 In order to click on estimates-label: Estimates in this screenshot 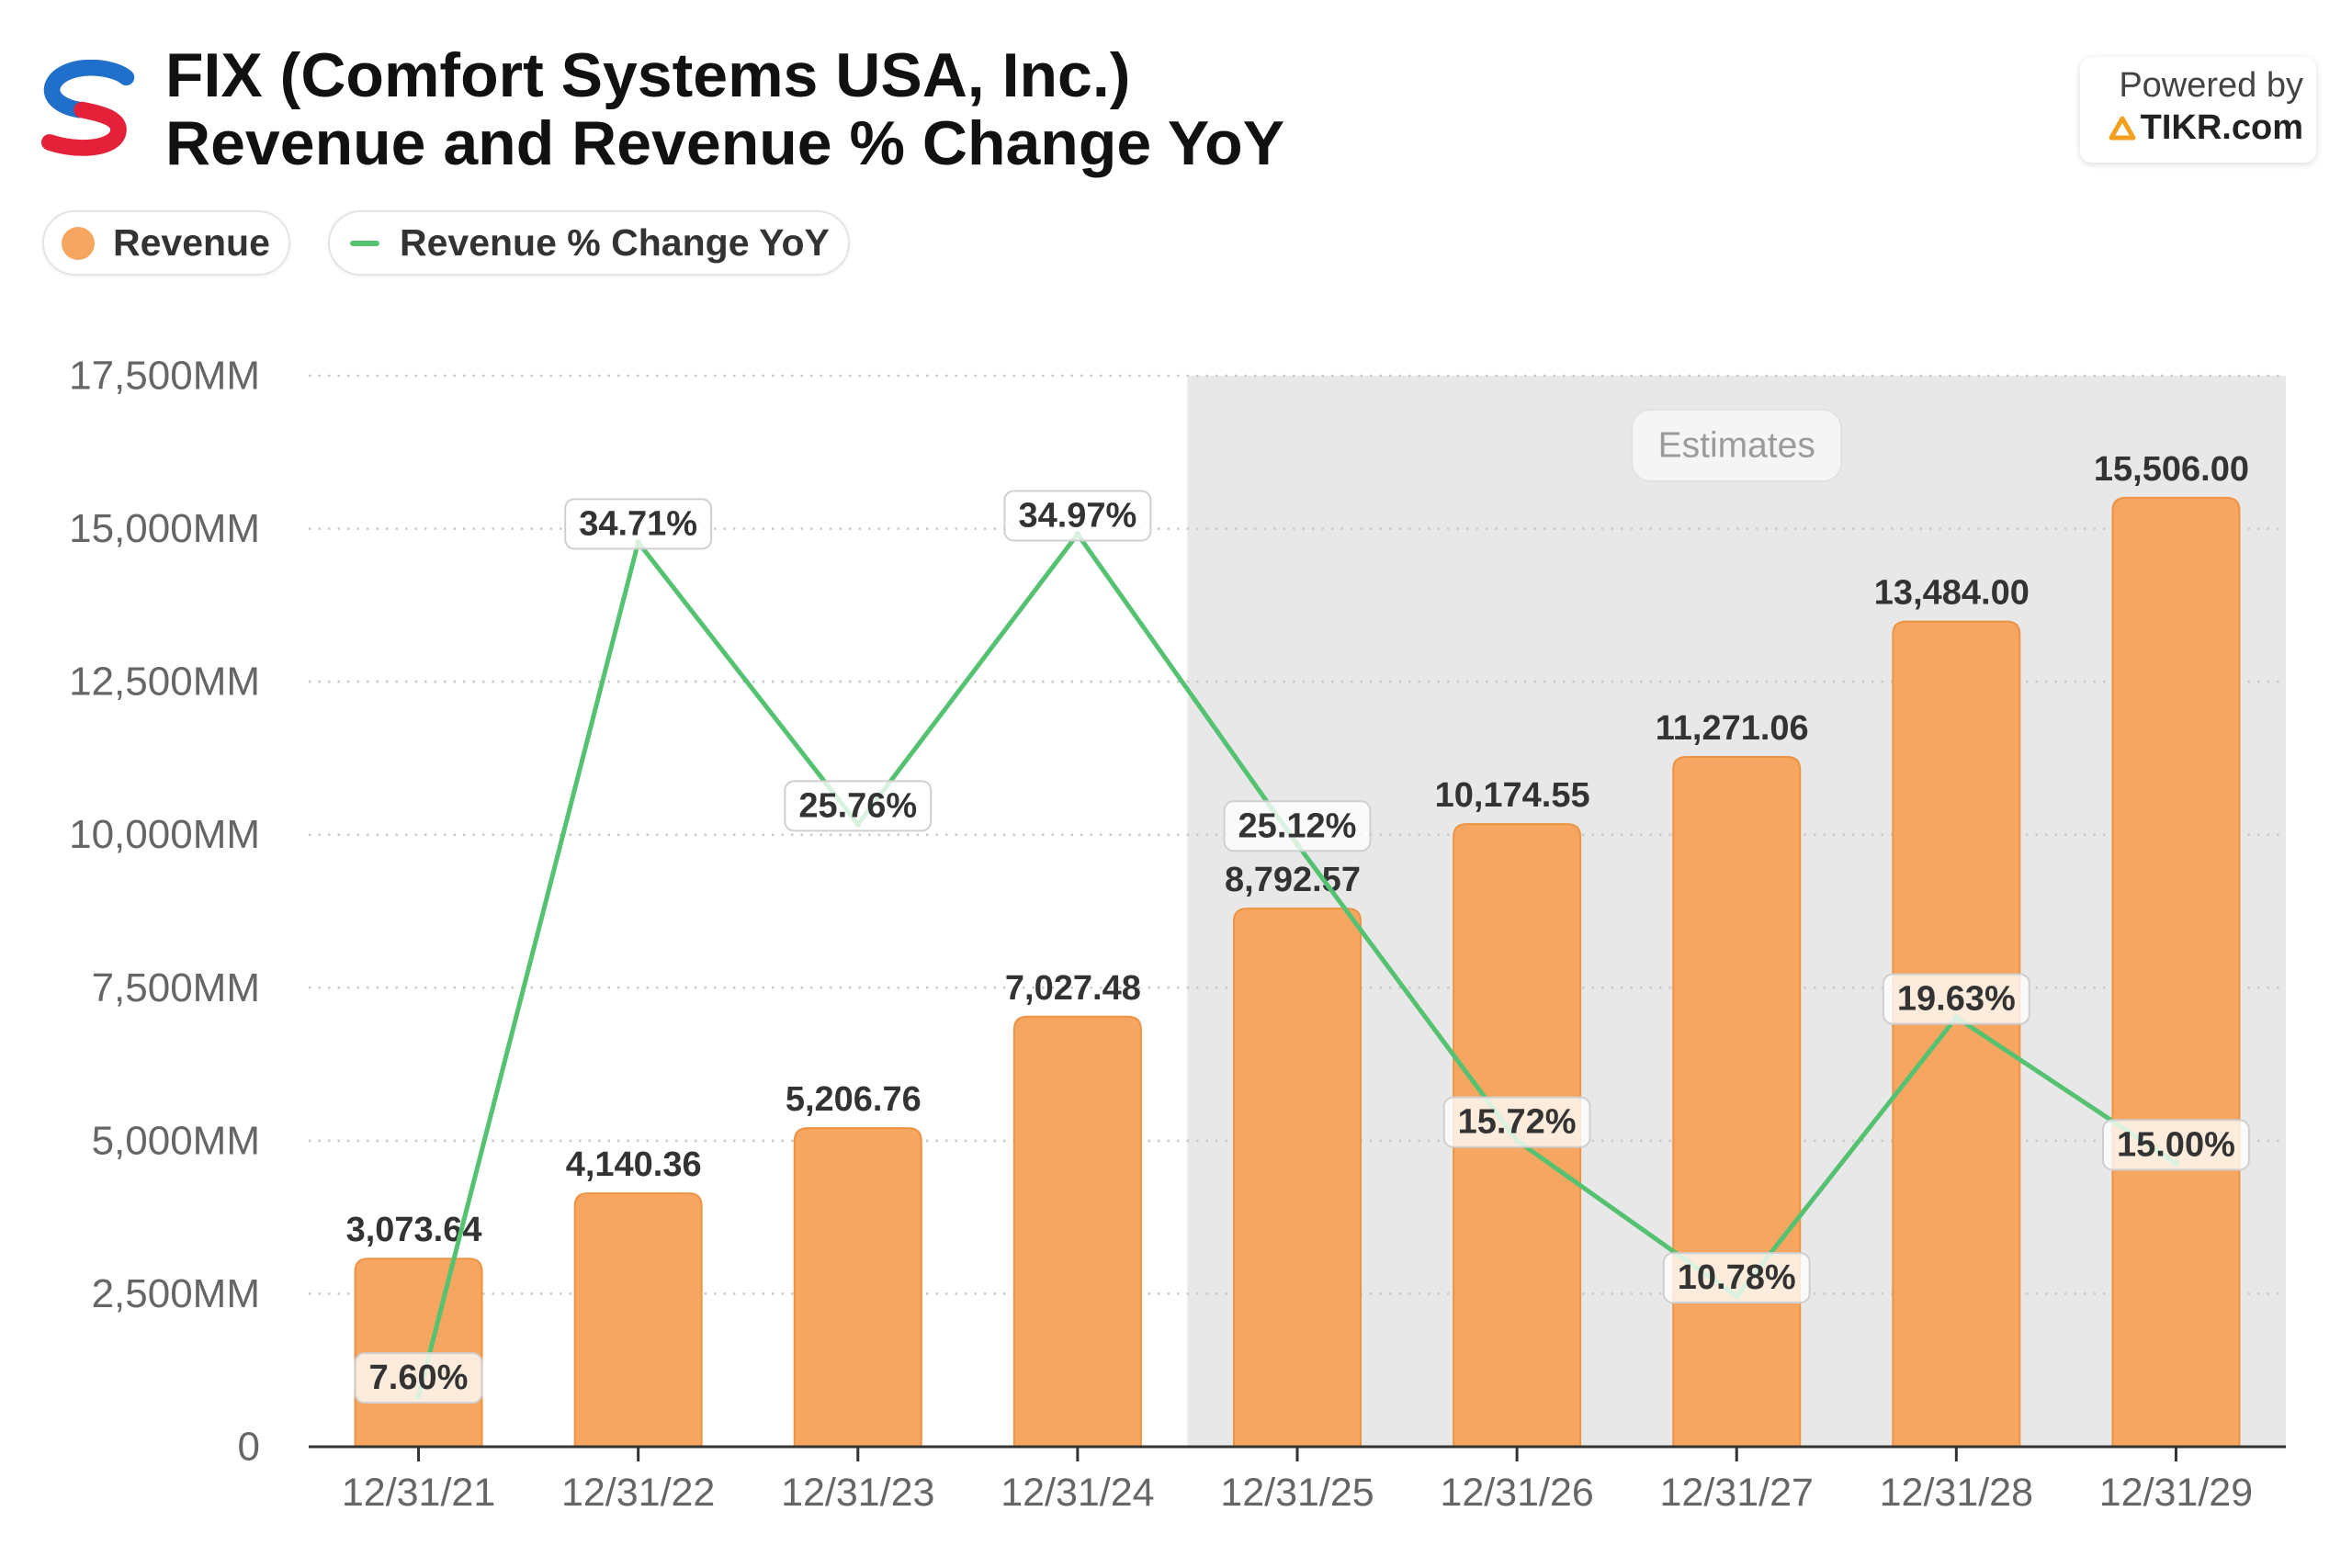, I will do `click(1736, 446)`.